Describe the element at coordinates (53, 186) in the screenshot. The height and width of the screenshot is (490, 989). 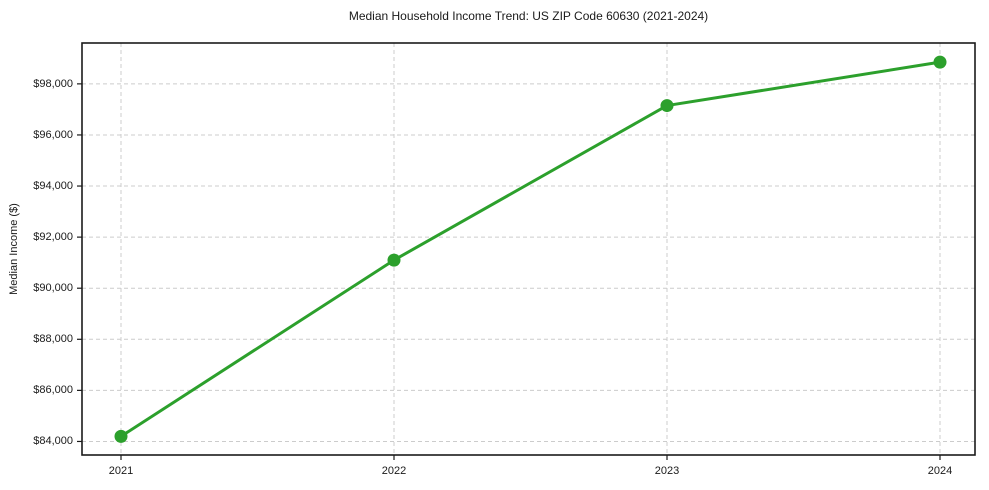
I see `y-tick-label: $94,000` at that location.